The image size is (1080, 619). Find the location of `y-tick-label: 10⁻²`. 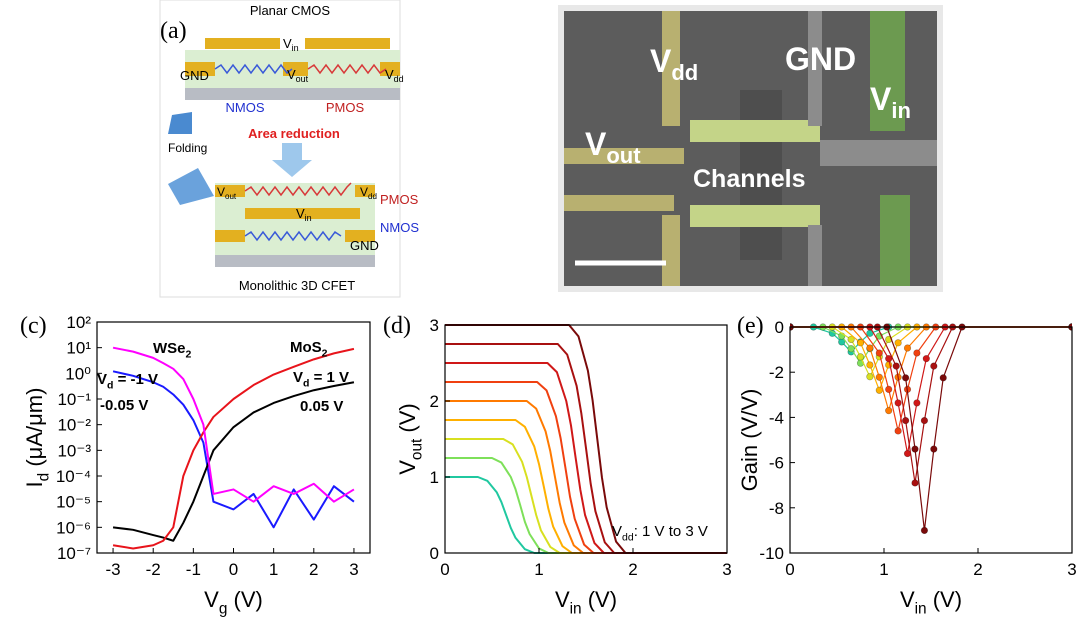

y-tick-label: 10⁻² is located at coordinates (74, 425).